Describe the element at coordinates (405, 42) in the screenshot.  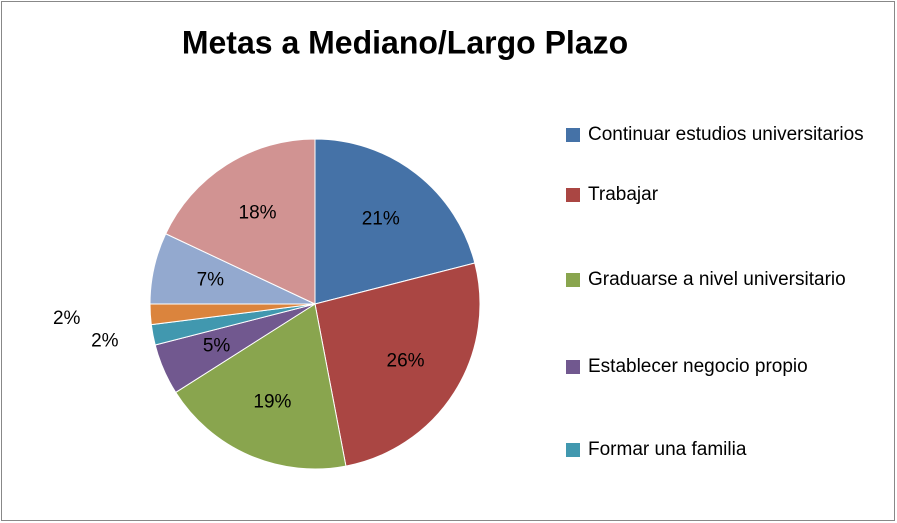
I see `chart-title: Metas a Mediano/Largo Plazo` at that location.